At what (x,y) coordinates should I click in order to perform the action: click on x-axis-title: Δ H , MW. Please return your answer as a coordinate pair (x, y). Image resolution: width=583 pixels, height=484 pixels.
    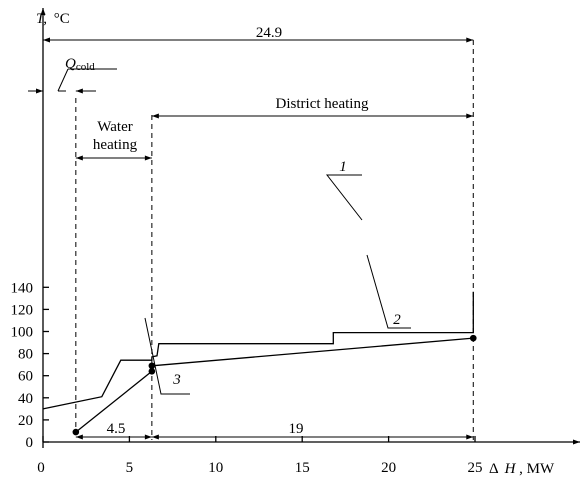
    Looking at the image, I should click on (522, 469).